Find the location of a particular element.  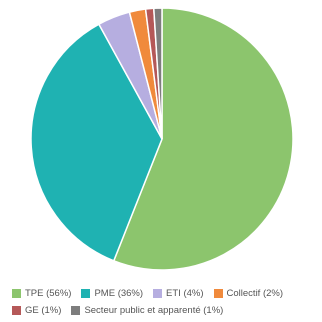

legend-item-1: PME (36%) is located at coordinates (112, 293).